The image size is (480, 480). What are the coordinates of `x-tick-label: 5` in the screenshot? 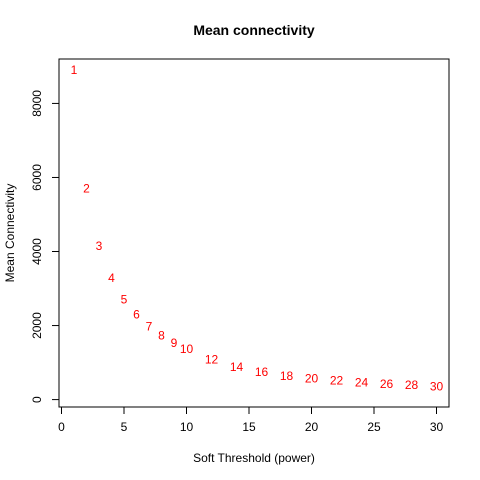 It's located at (124, 427).